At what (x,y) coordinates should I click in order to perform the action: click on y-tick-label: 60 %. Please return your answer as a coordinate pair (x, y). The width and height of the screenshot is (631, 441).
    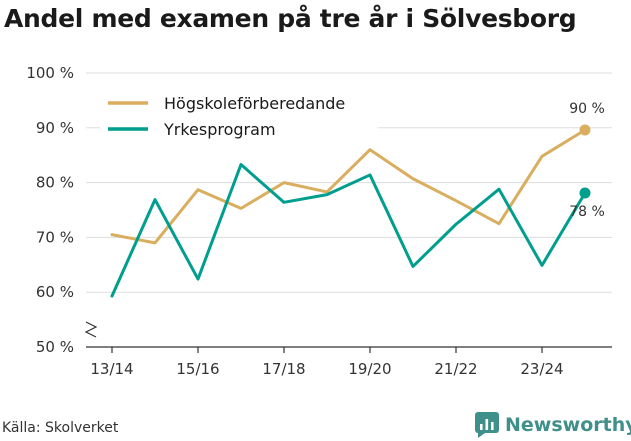
    Looking at the image, I should click on (55, 292).